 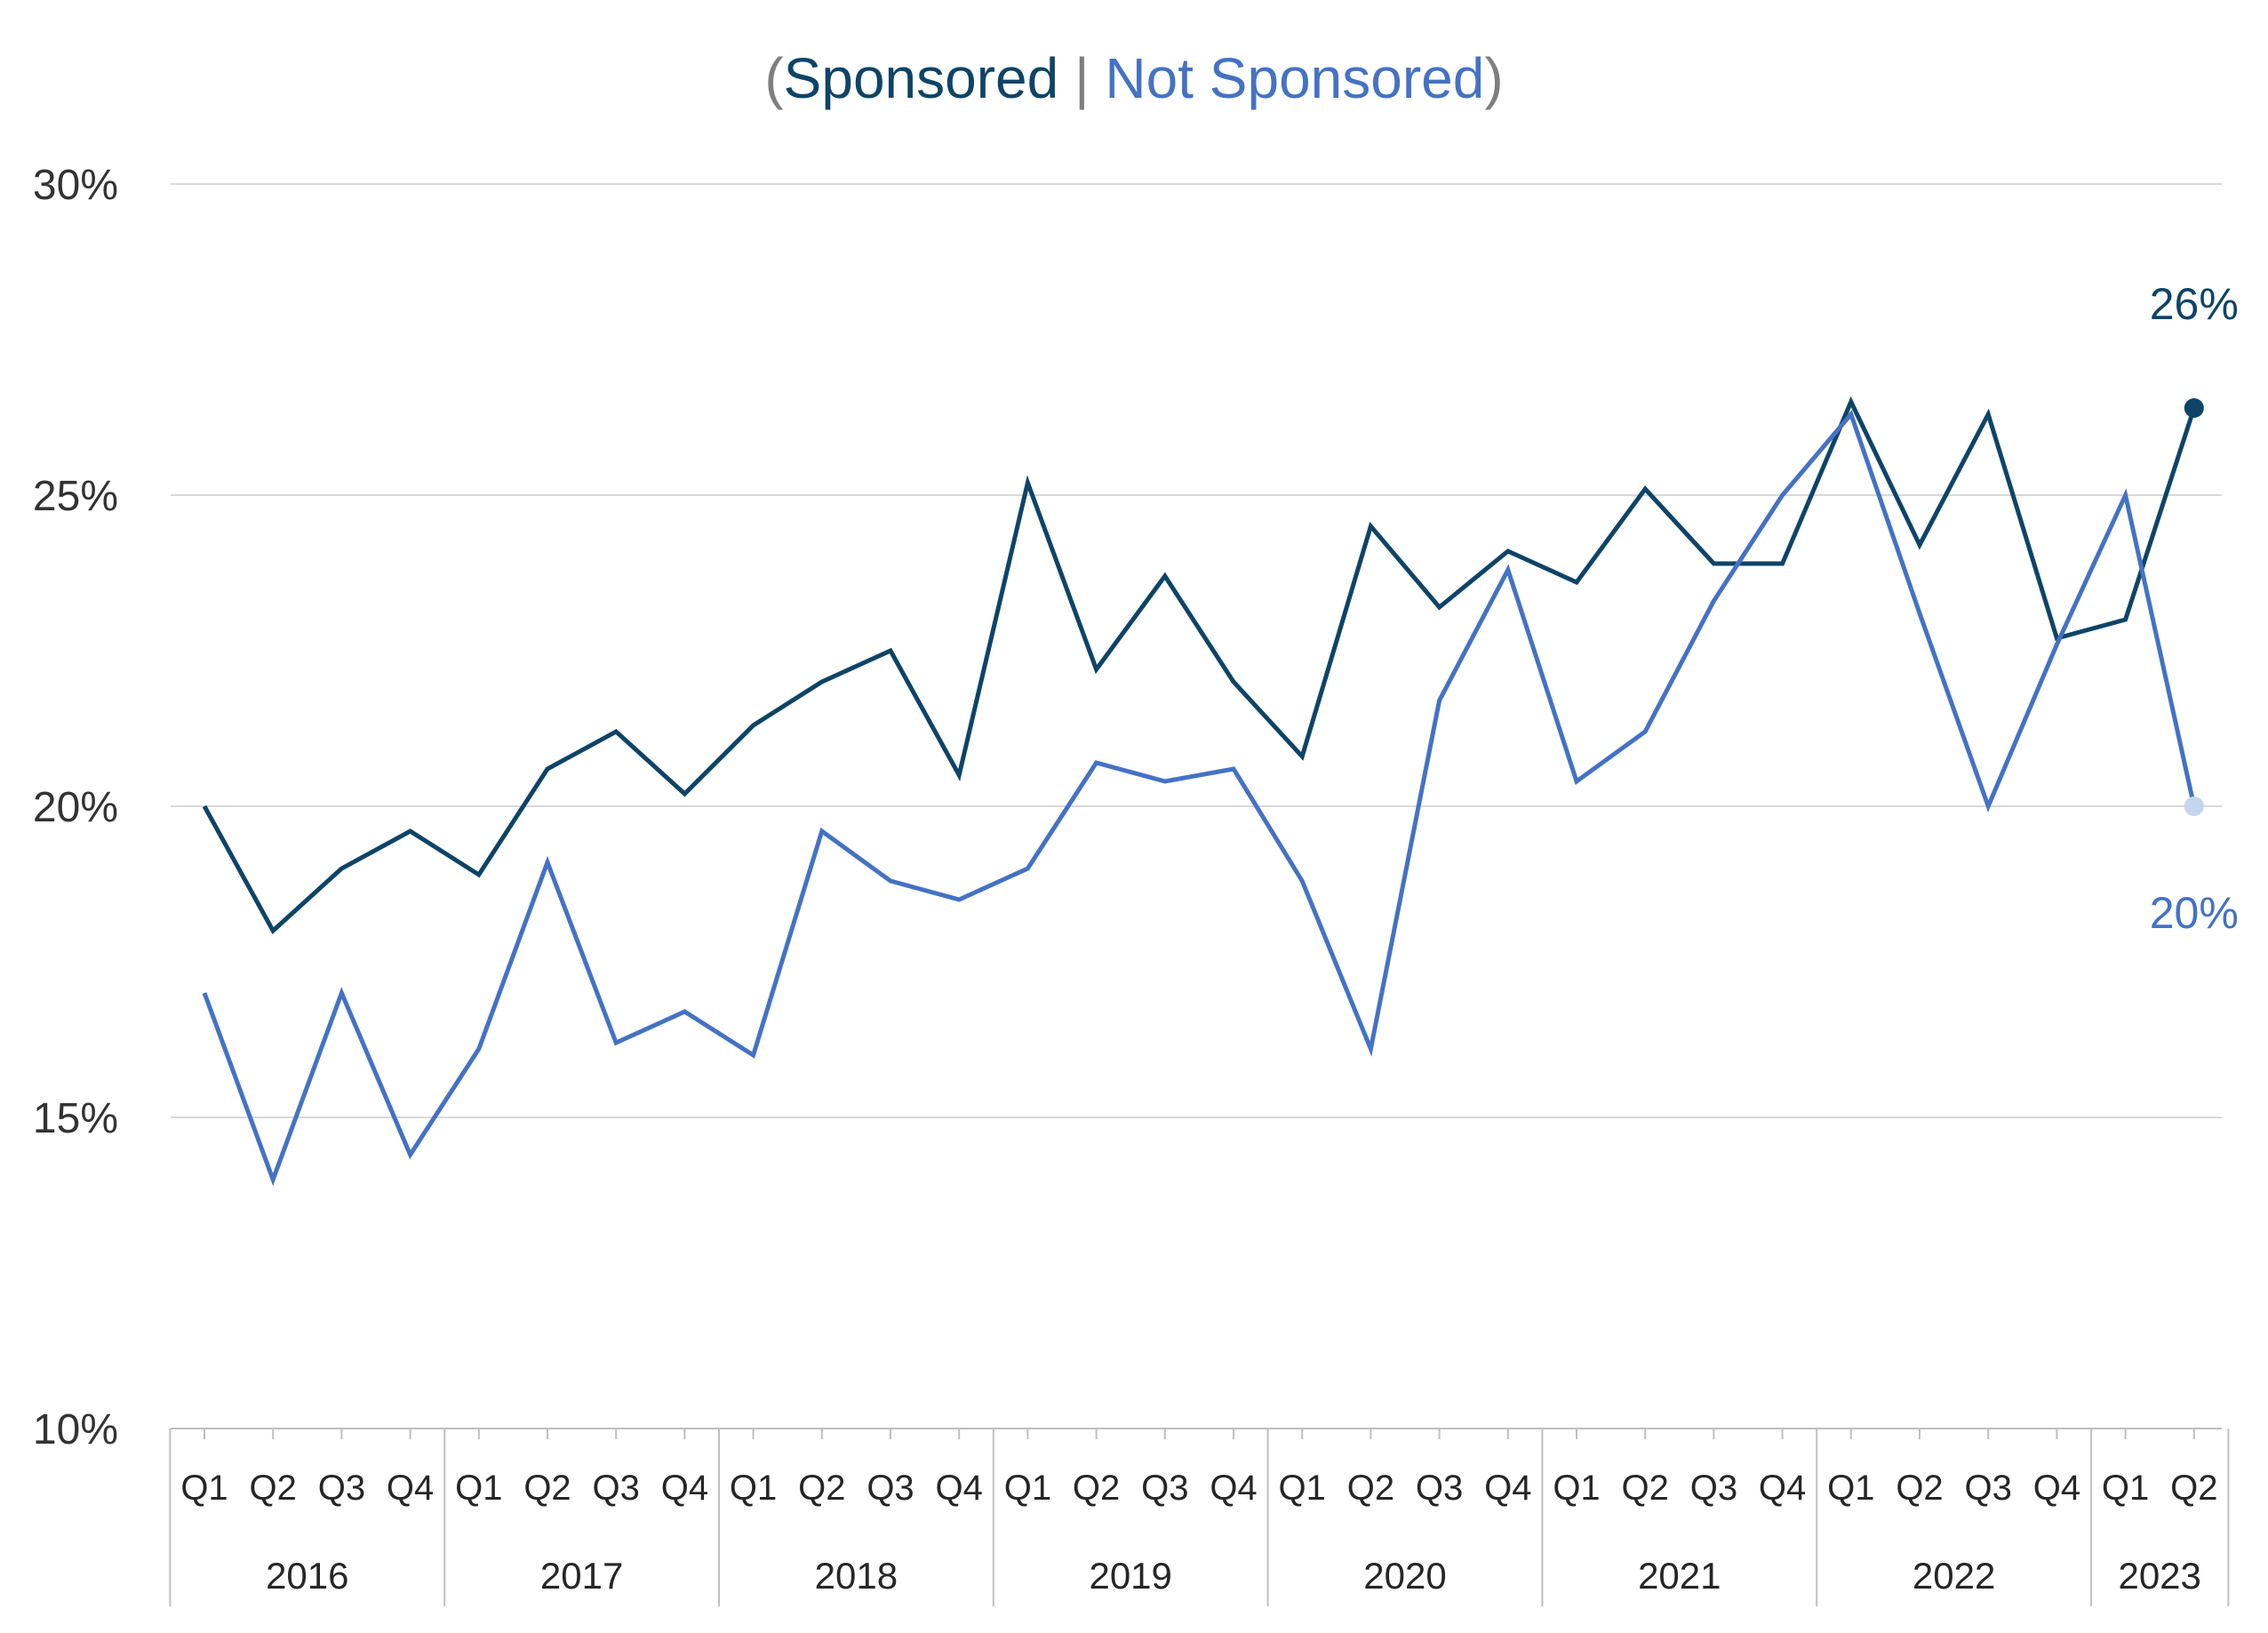 I want to click on y-tick-label: 15%, so click(x=75, y=1118).